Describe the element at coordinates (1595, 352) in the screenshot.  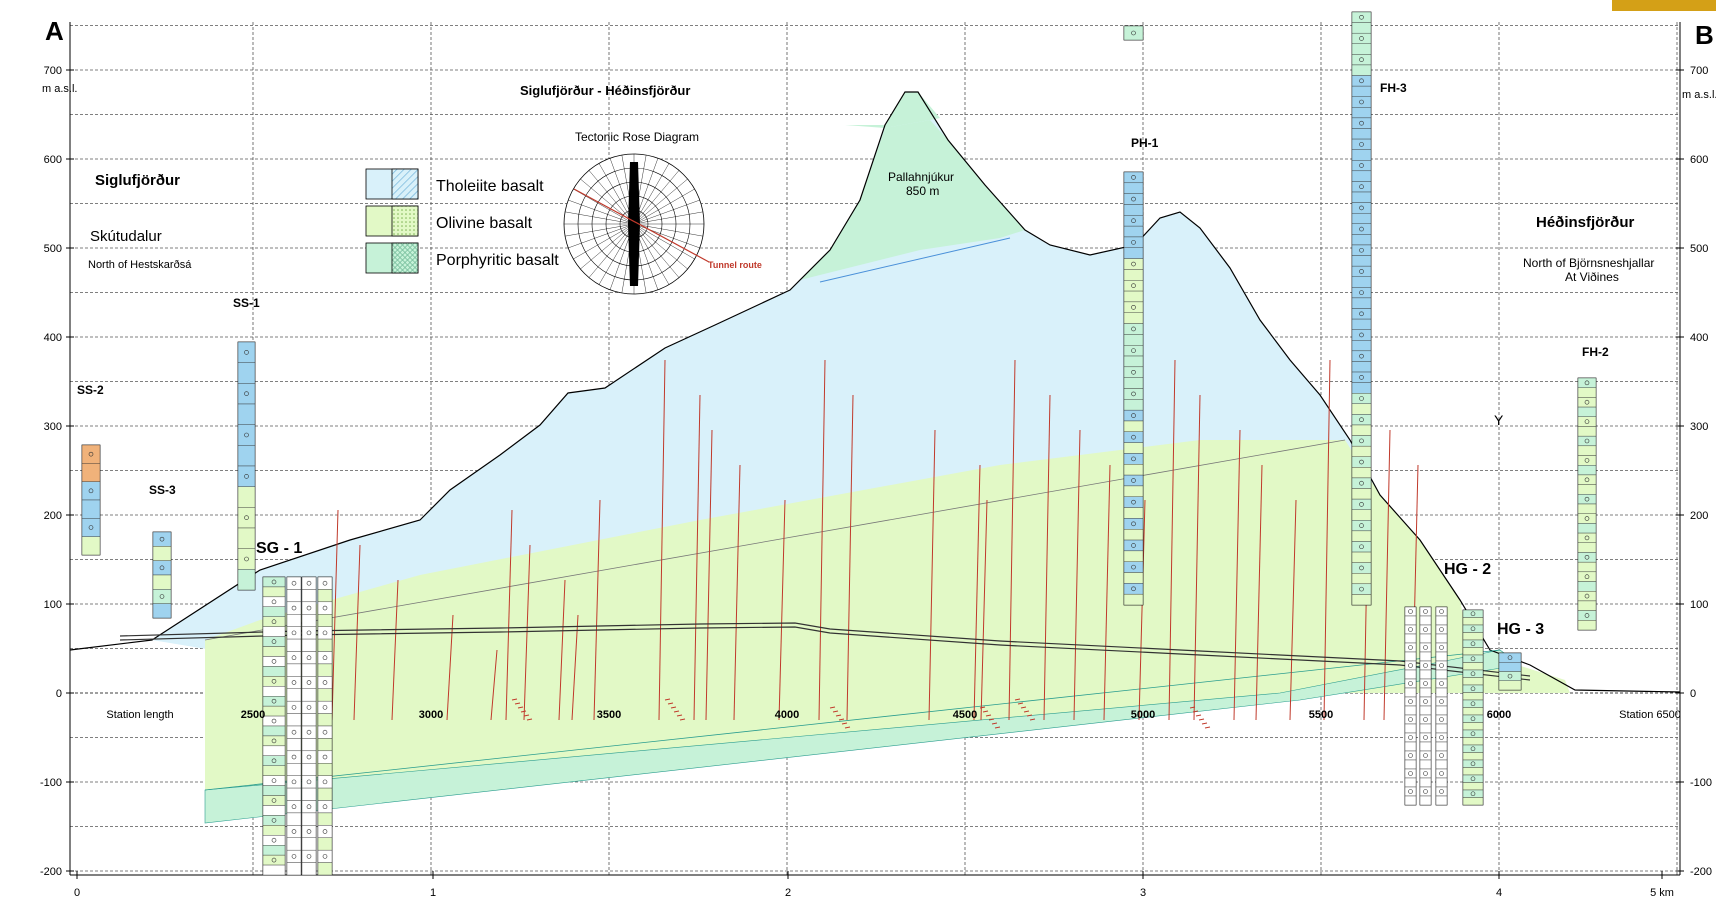
I see `borehole-label-fh2: FH-2` at that location.